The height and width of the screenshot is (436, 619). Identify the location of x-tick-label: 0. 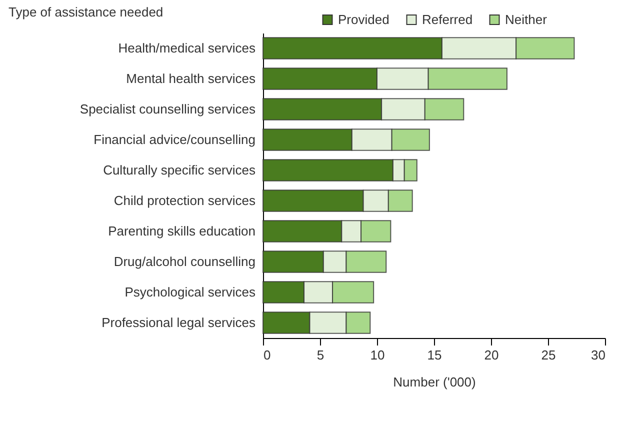
(267, 355).